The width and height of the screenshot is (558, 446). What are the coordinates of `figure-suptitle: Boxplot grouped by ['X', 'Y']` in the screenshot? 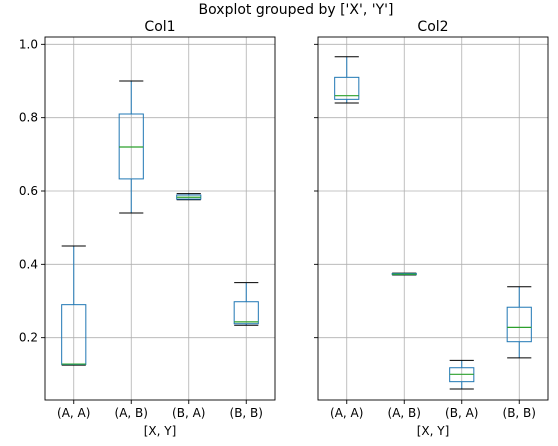 It's located at (296, 10).